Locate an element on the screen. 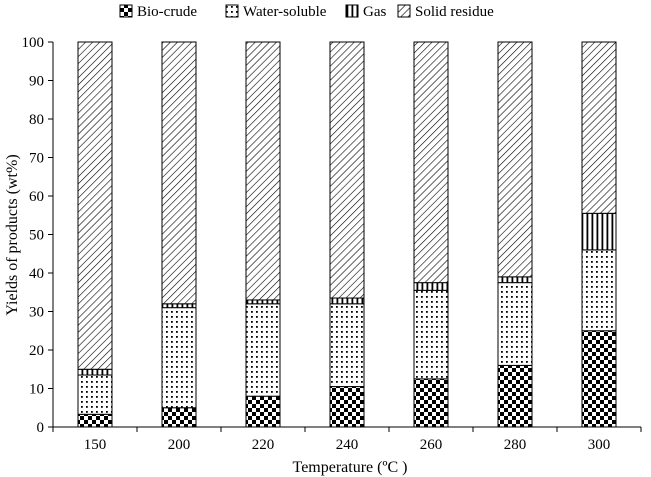 Image resolution: width=651 pixels, height=477 pixels. legend-item-gas: Gas is located at coordinates (365, 12).